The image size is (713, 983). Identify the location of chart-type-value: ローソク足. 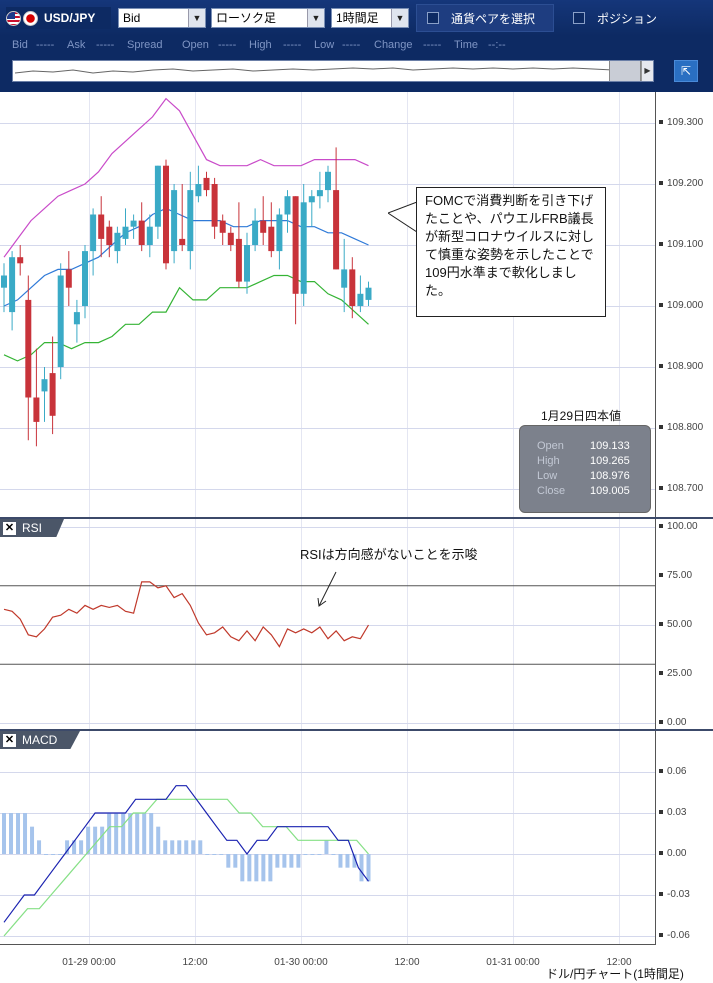
(246, 18).